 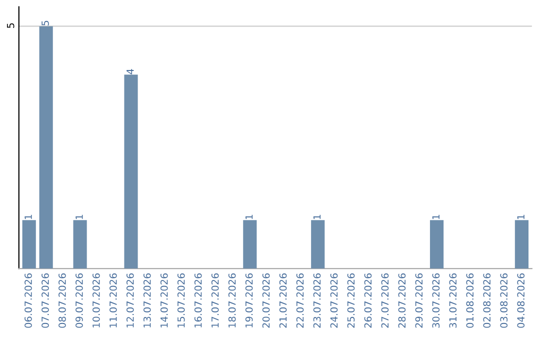 I want to click on x-tick-label: 07.07.2026, so click(x=45, y=300).